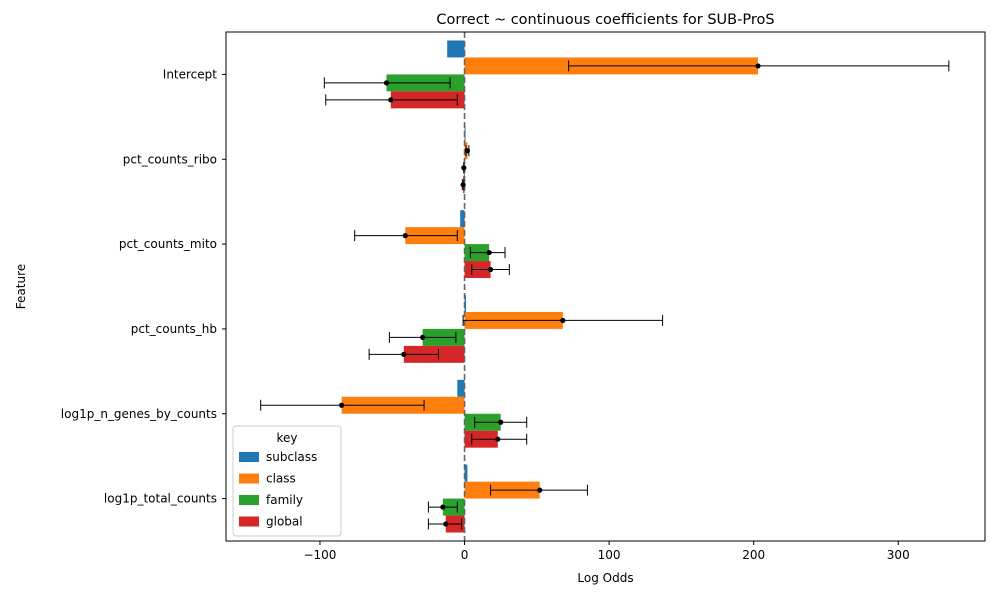  Describe the element at coordinates (319, 555) in the screenshot. I see `x-tick-label: −100` at that location.